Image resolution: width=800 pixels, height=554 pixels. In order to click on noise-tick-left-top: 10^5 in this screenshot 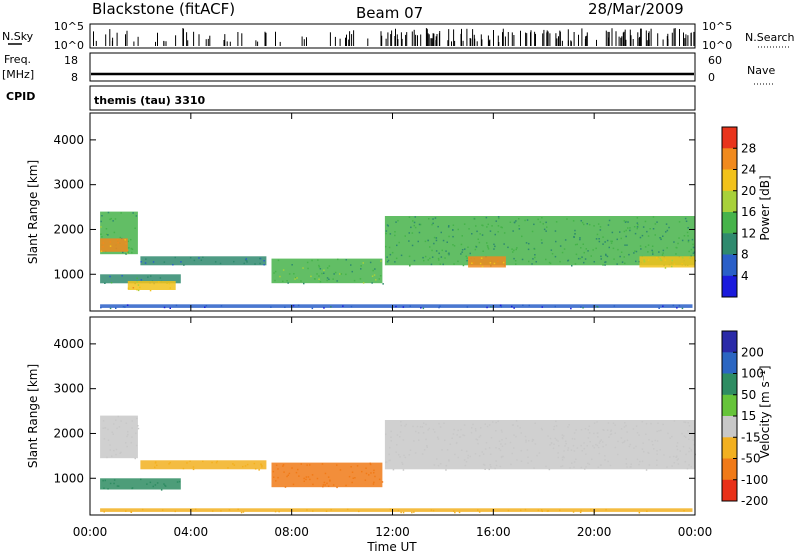, I will do `click(69, 26)`.